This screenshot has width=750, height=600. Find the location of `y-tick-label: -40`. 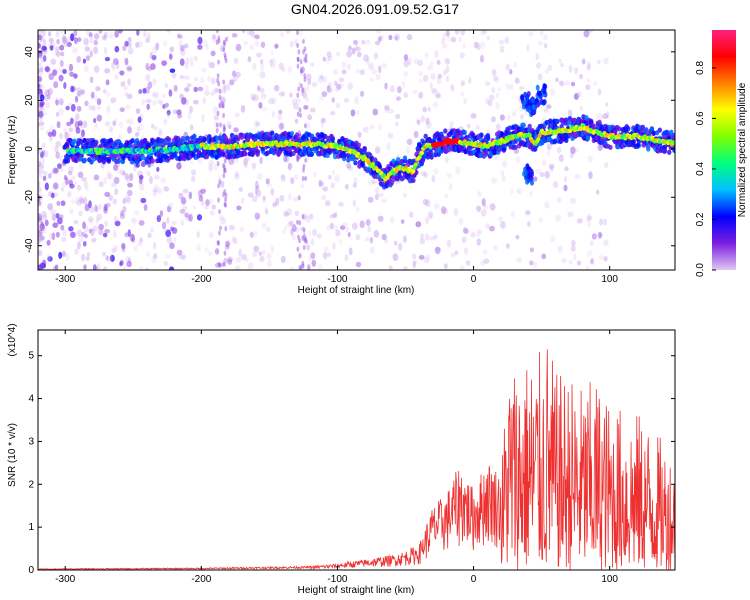

y-tick-label: -40 is located at coordinates (29, 245).